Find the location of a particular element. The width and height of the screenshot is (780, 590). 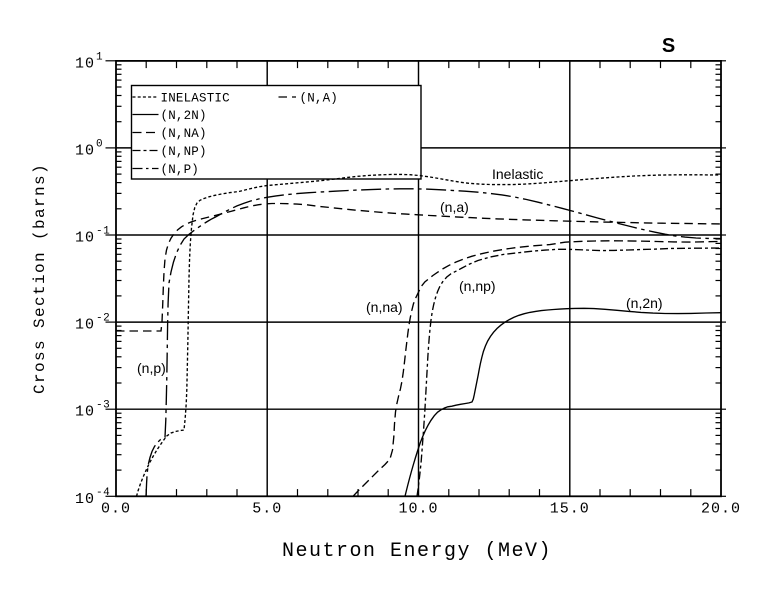

svg-text: (N,NA) is located at coordinates (184, 134).